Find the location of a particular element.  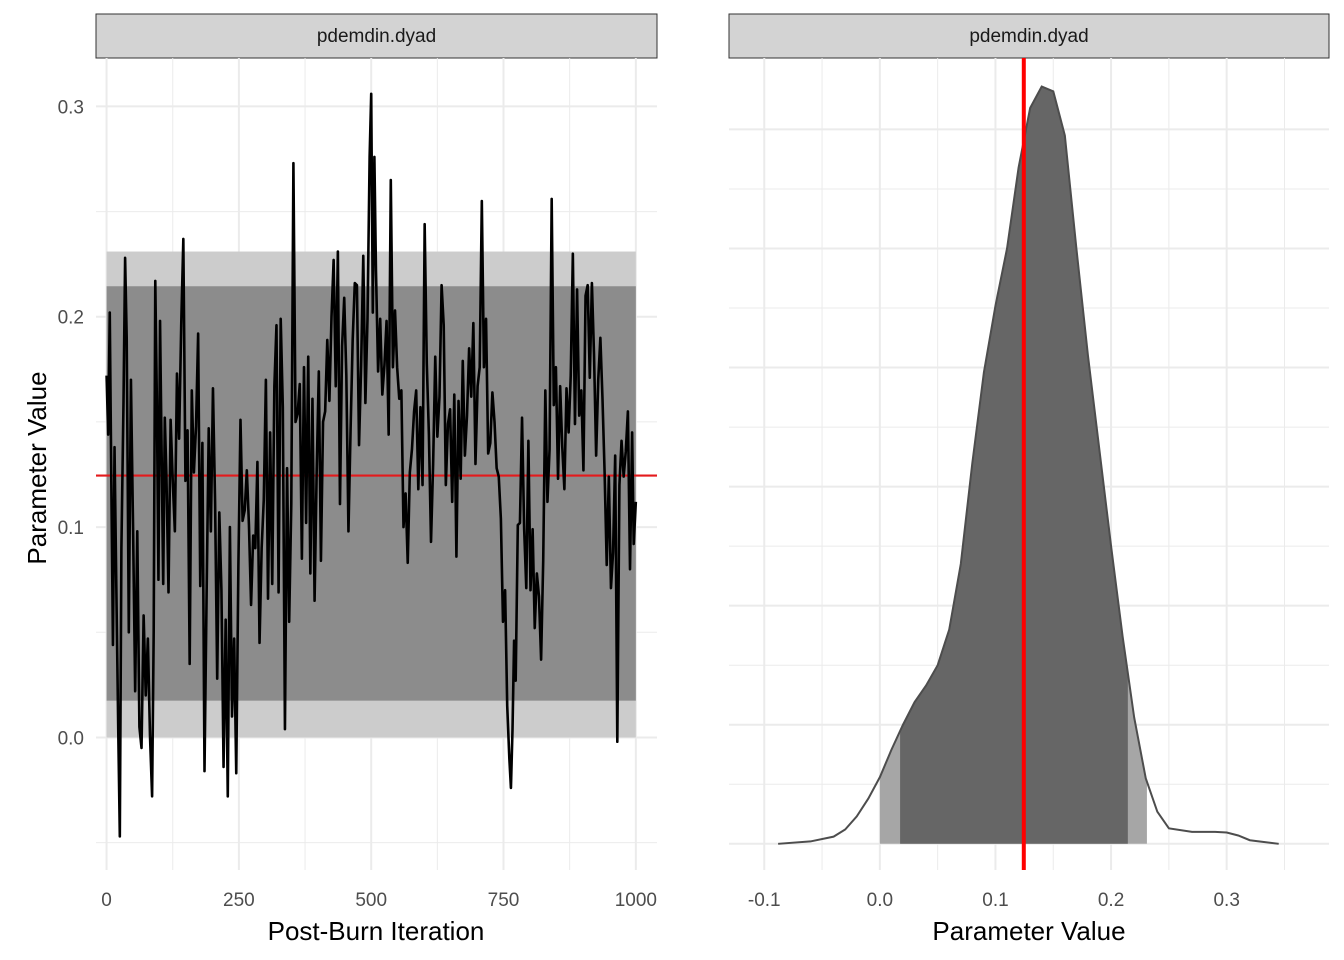

left-panel-strip: pdemdin.dyad is located at coordinates (376, 36).